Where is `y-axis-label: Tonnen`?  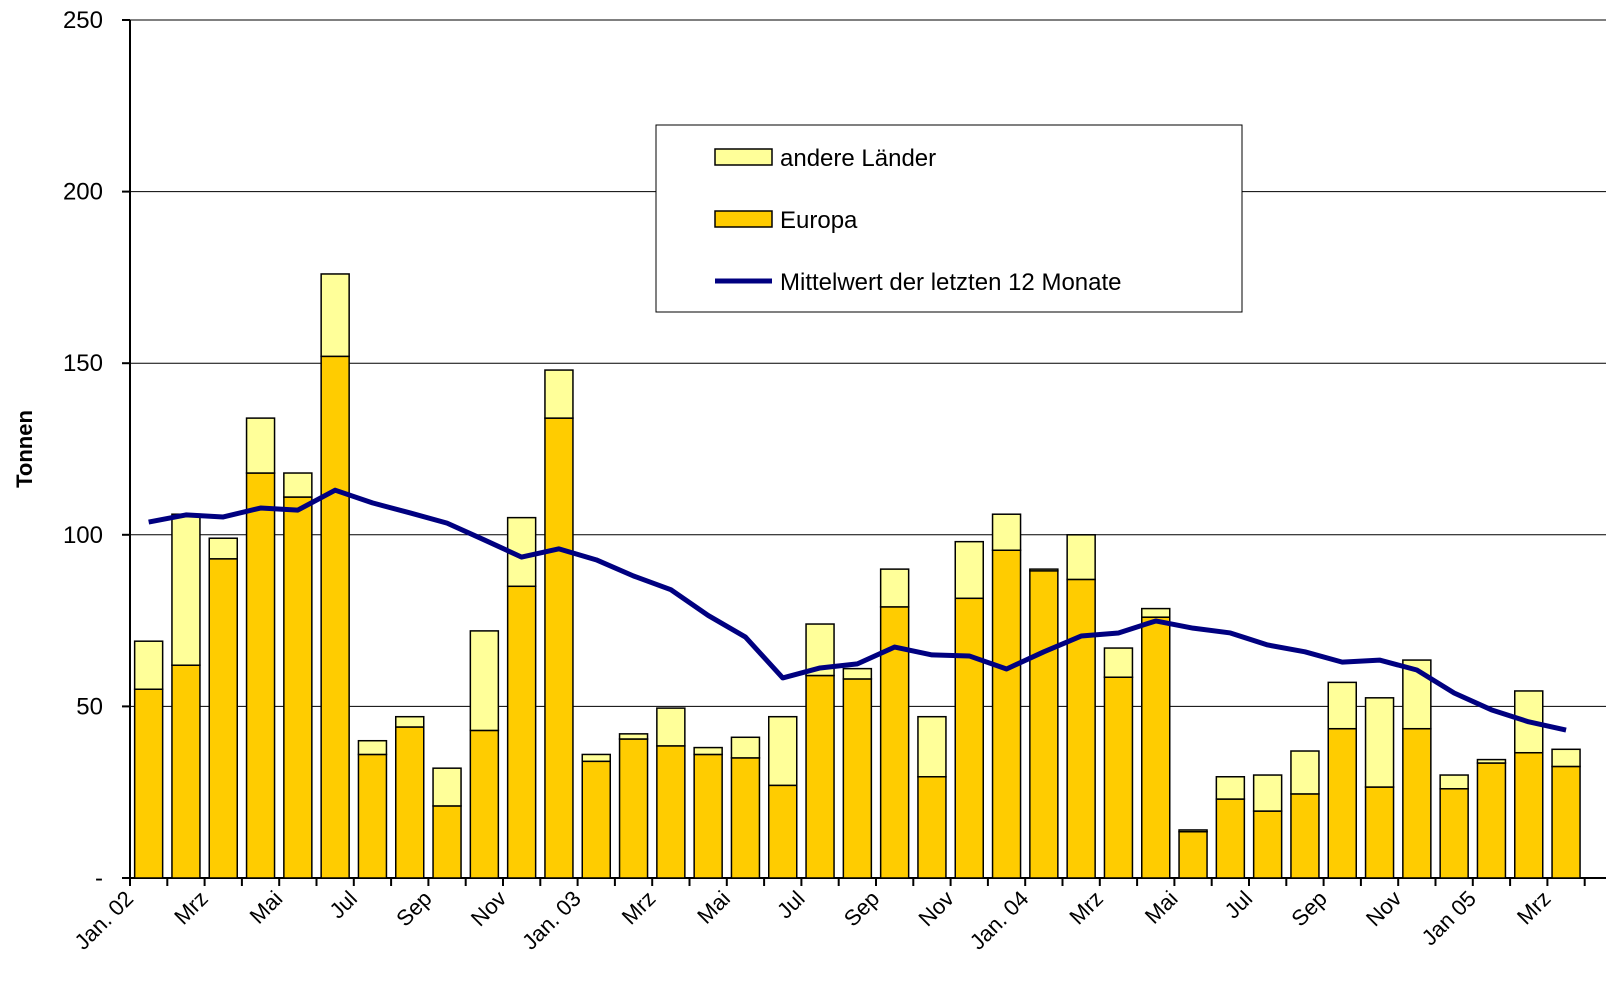 y-axis-label: Tonnen is located at coordinates (24, 449).